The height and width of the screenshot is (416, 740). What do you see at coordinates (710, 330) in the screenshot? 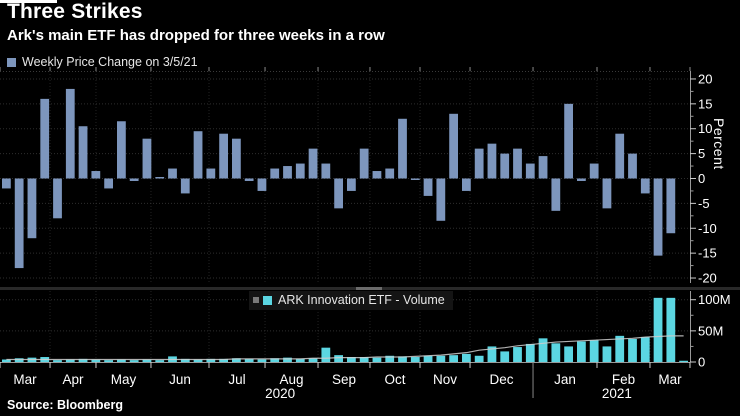
I see `volume-tick-label: 50M` at bounding box center [710, 330].